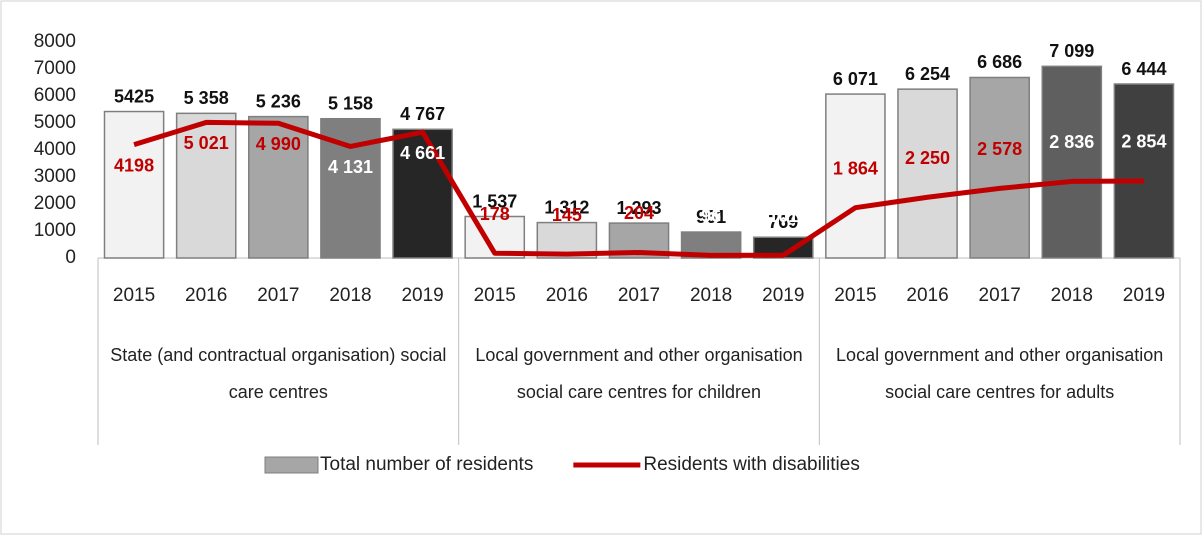 The height and width of the screenshot is (536, 1203). Describe the element at coordinates (55, 122) in the screenshot. I see `y-tick-label: 5000` at that location.